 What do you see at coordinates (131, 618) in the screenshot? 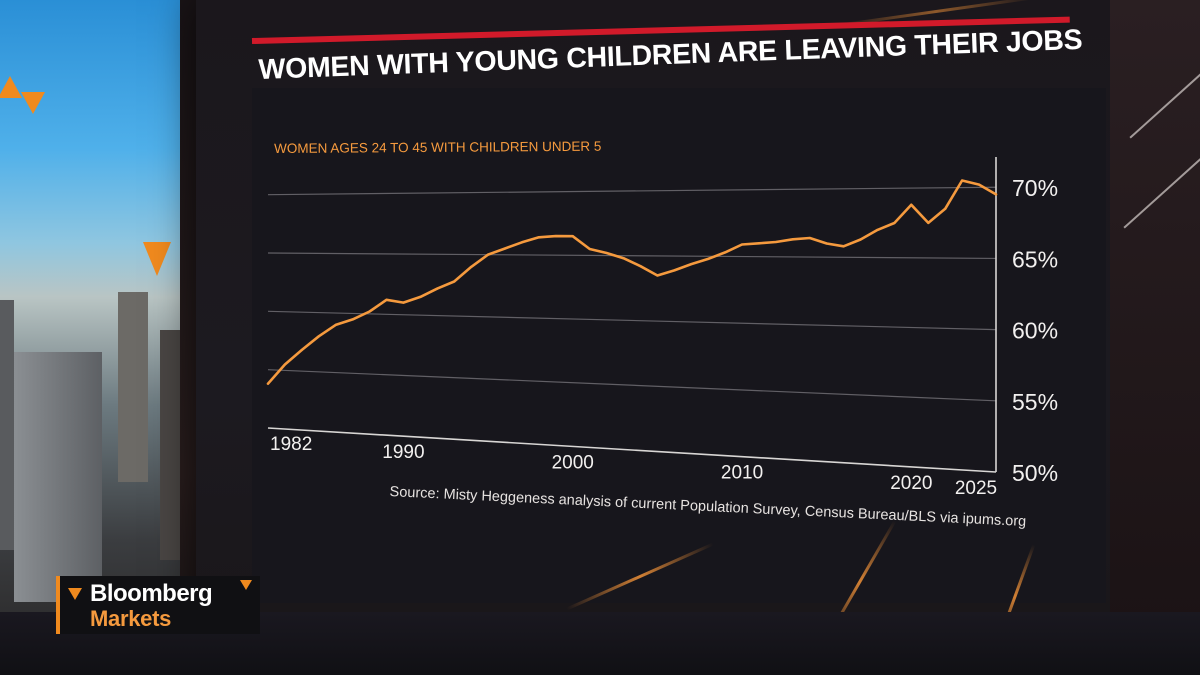
I see `logo-line-2: Markets` at bounding box center [131, 618].